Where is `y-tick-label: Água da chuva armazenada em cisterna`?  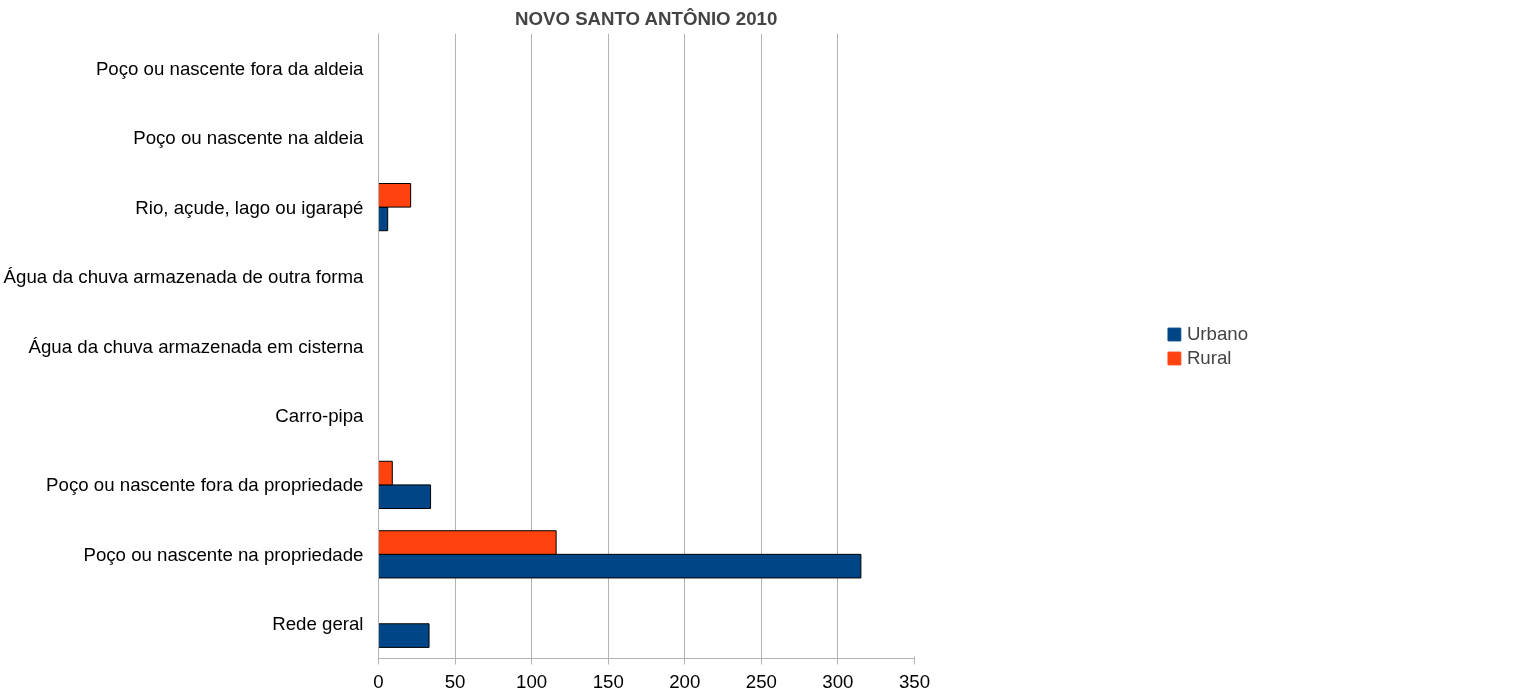
y-tick-label: Água da chuva armazenada em cisterna is located at coordinates (196, 346).